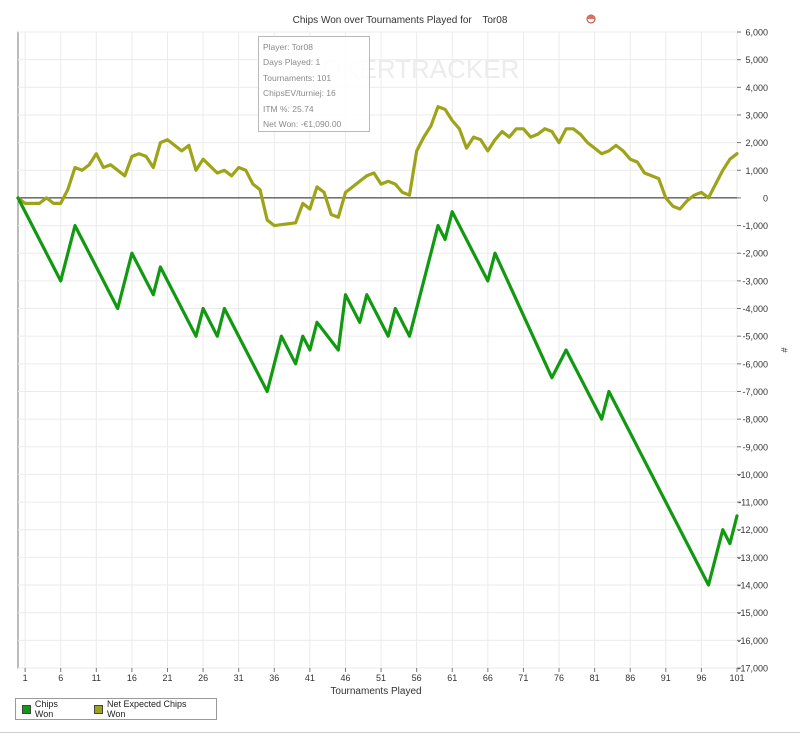 Image resolution: width=800 pixels, height=738 pixels. What do you see at coordinates (375, 691) in the screenshot?
I see `x-axis-title: Tournaments Played` at bounding box center [375, 691].